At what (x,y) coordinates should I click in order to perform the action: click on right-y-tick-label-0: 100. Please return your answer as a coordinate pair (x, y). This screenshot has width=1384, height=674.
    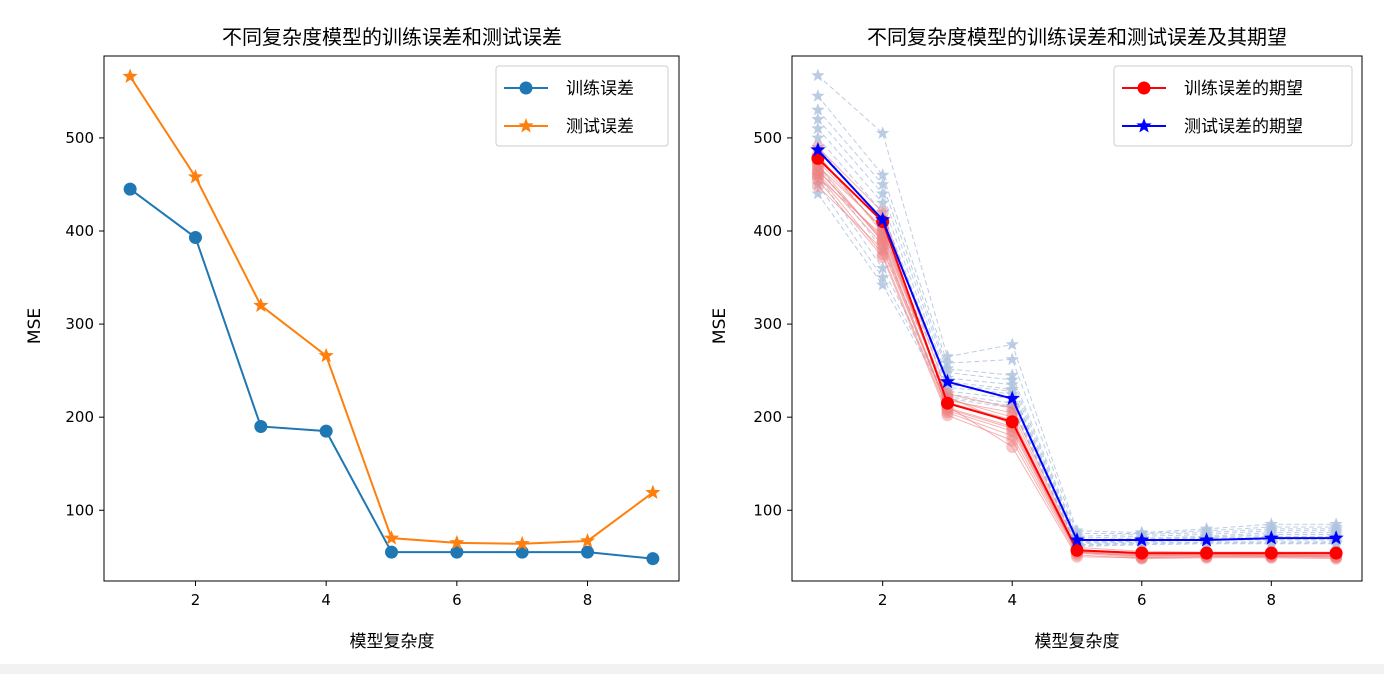
    Looking at the image, I should click on (767, 510).